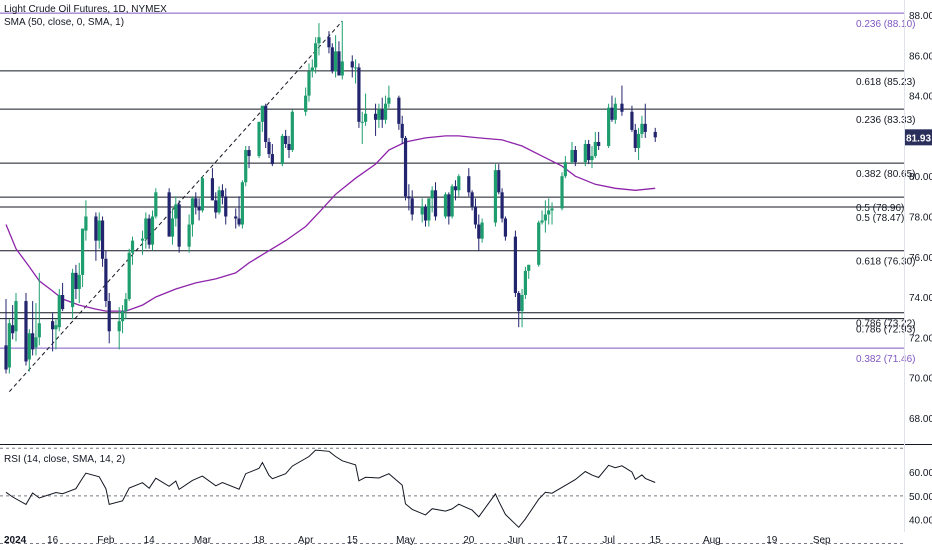  I want to click on time-tick-1: 16, so click(53, 540).